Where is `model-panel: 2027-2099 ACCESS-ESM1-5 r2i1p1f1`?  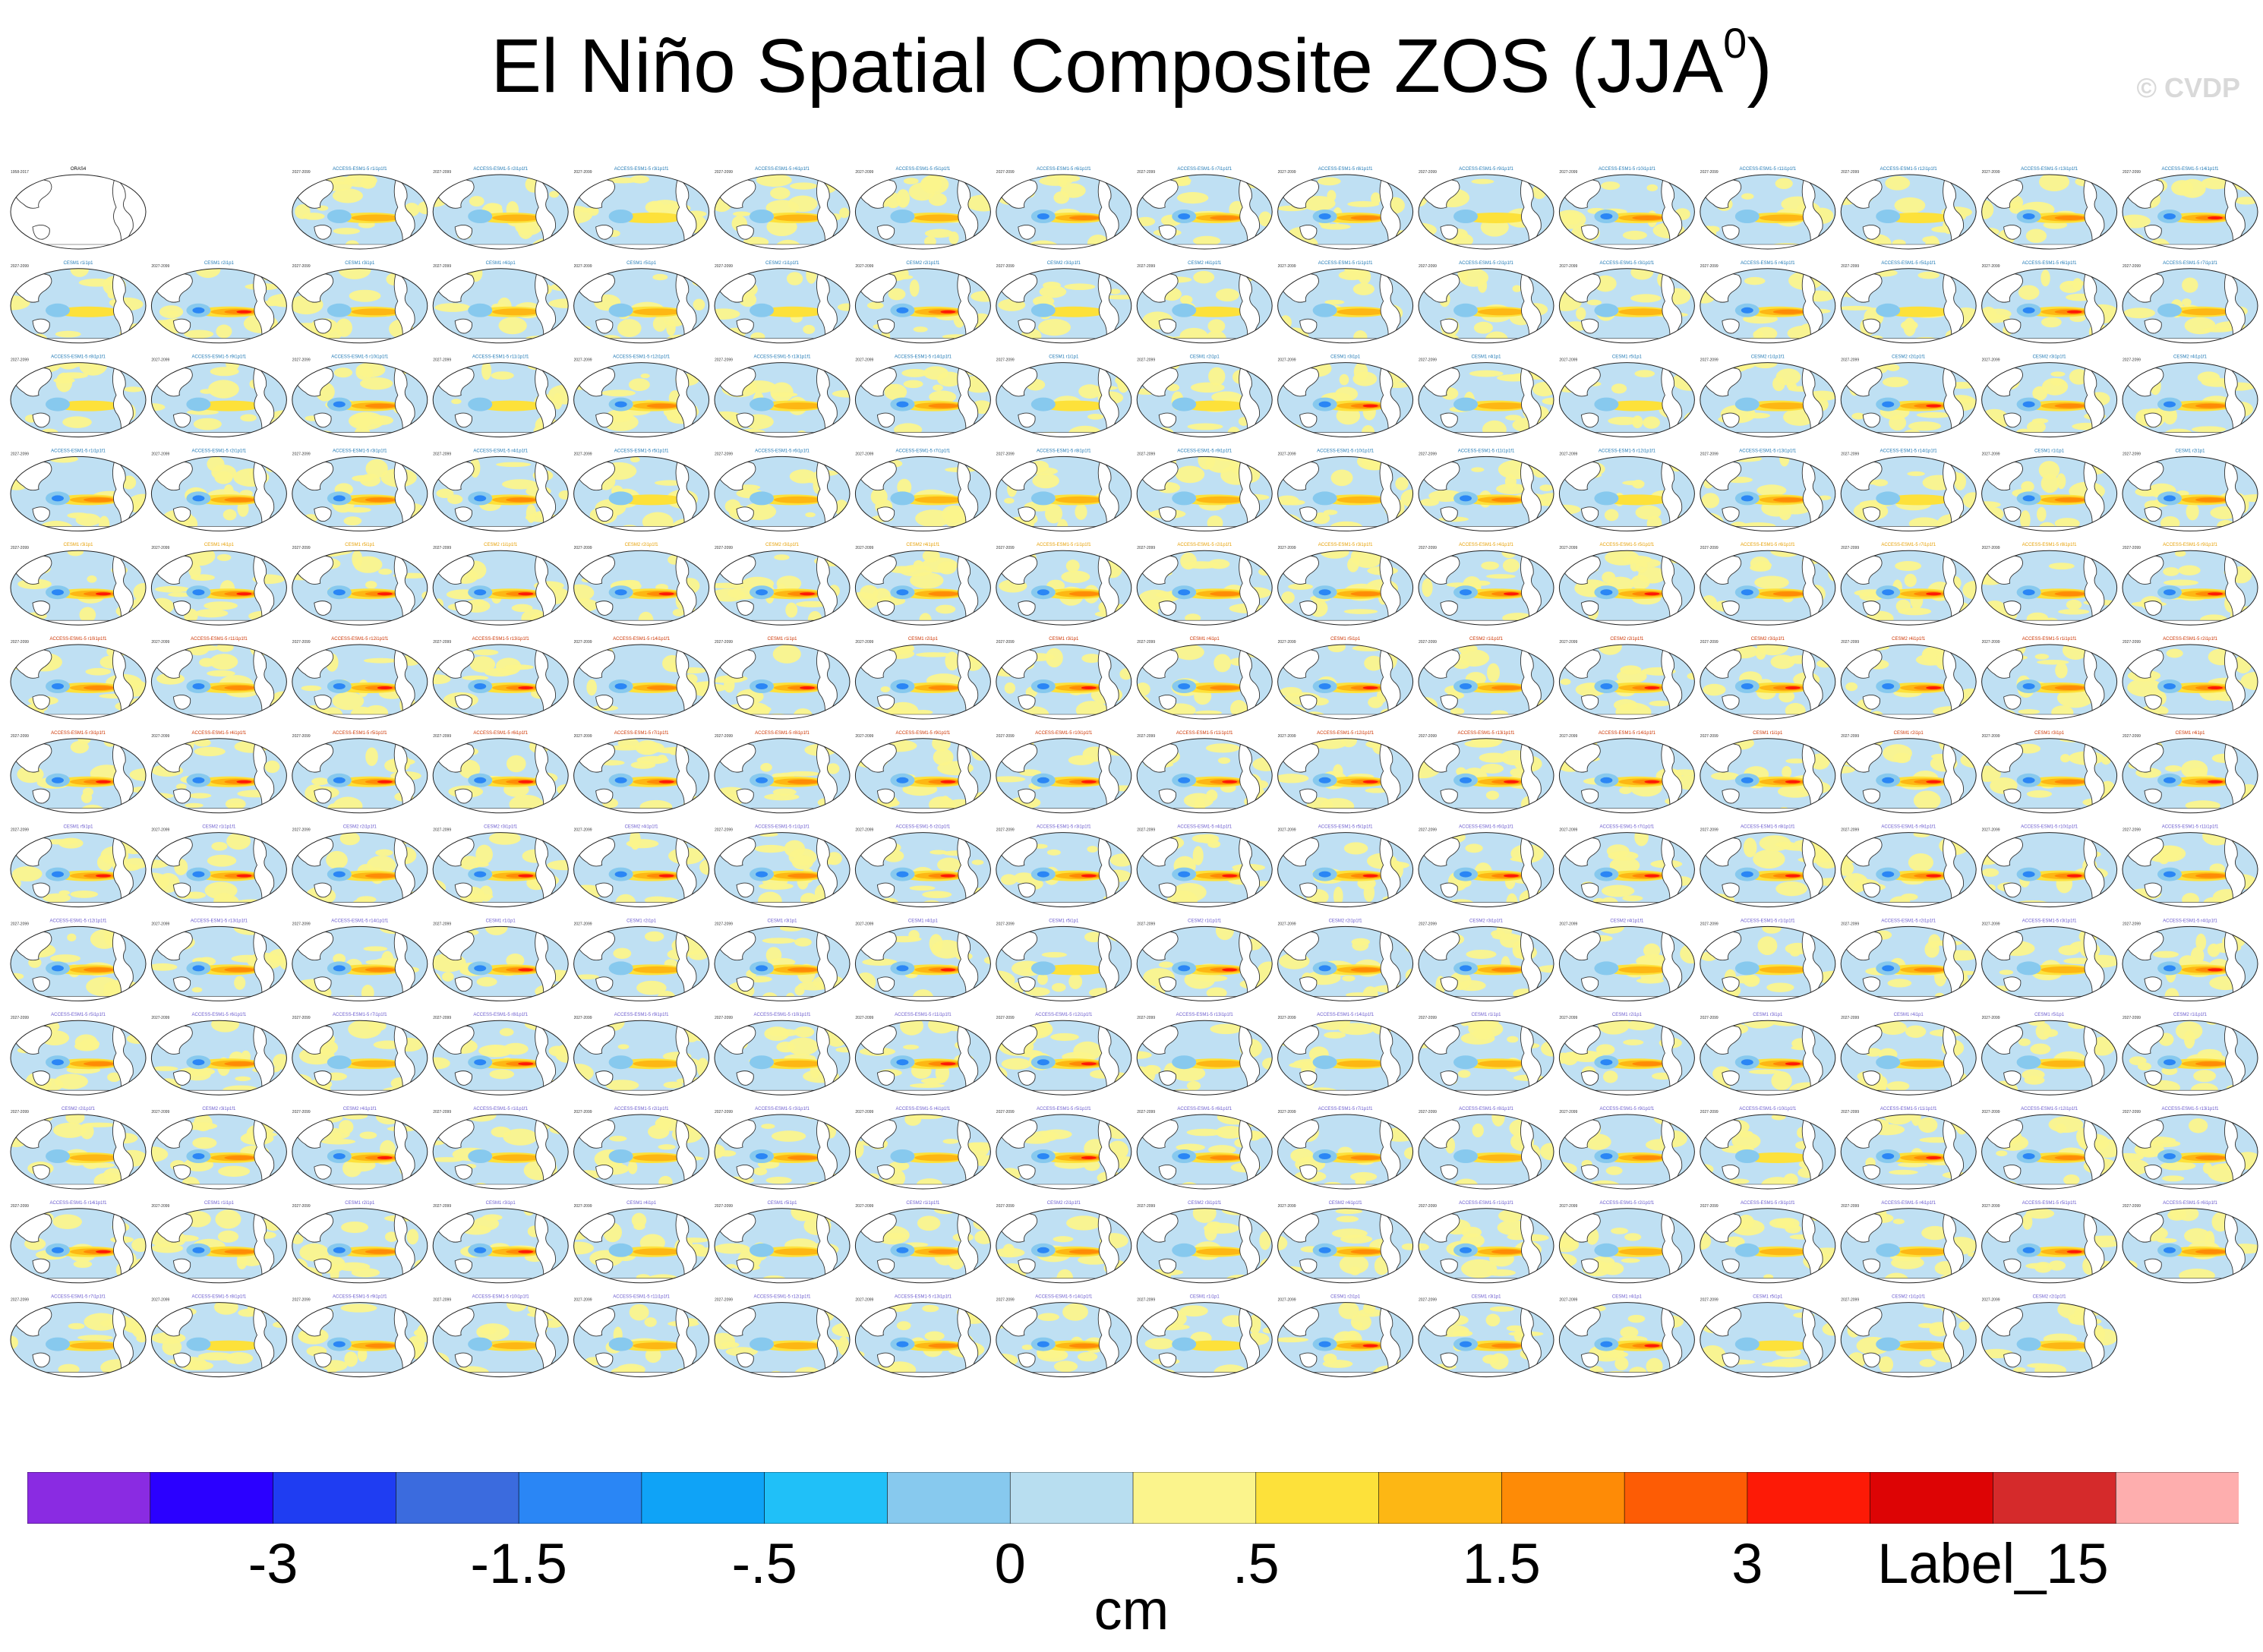
model-panel: 2027-2099 ACCESS-ESM1-5 r2i1p1f1 is located at coordinates (2190, 678).